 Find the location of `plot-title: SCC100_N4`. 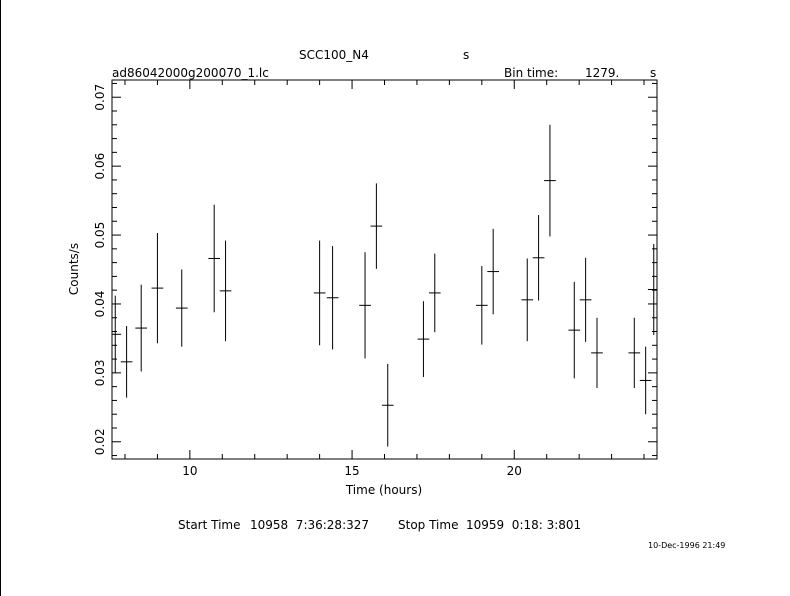

plot-title: SCC100_N4 is located at coordinates (334, 55).